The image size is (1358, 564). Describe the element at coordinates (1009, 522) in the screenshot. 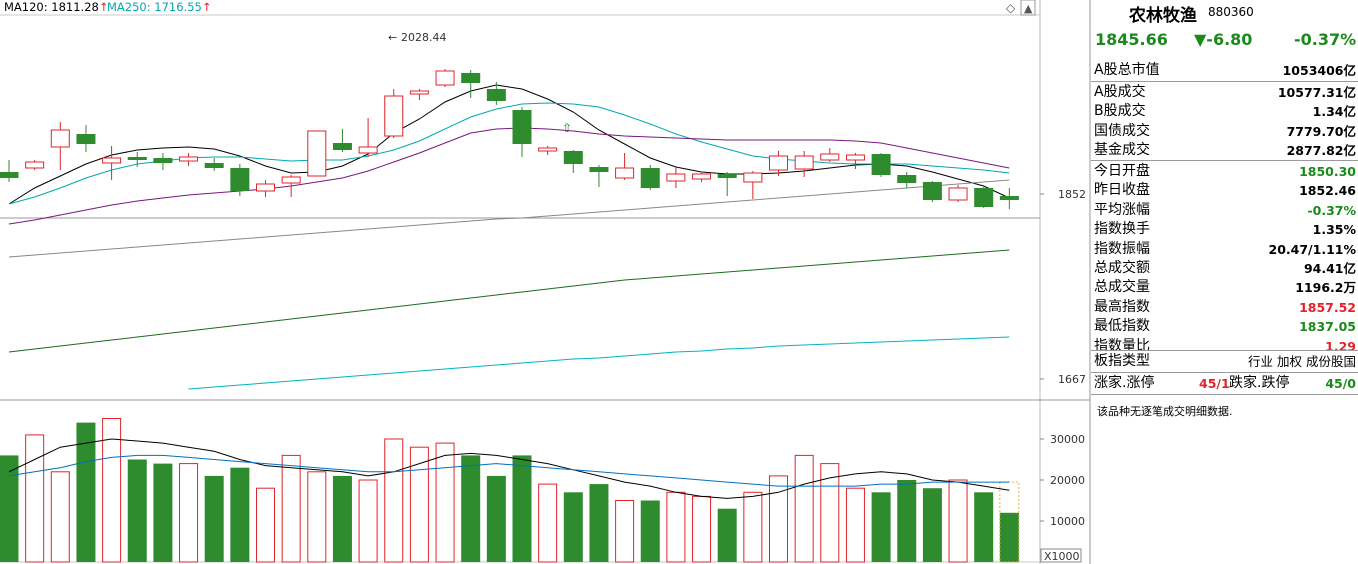

I see `volume-highlight-box` at that location.